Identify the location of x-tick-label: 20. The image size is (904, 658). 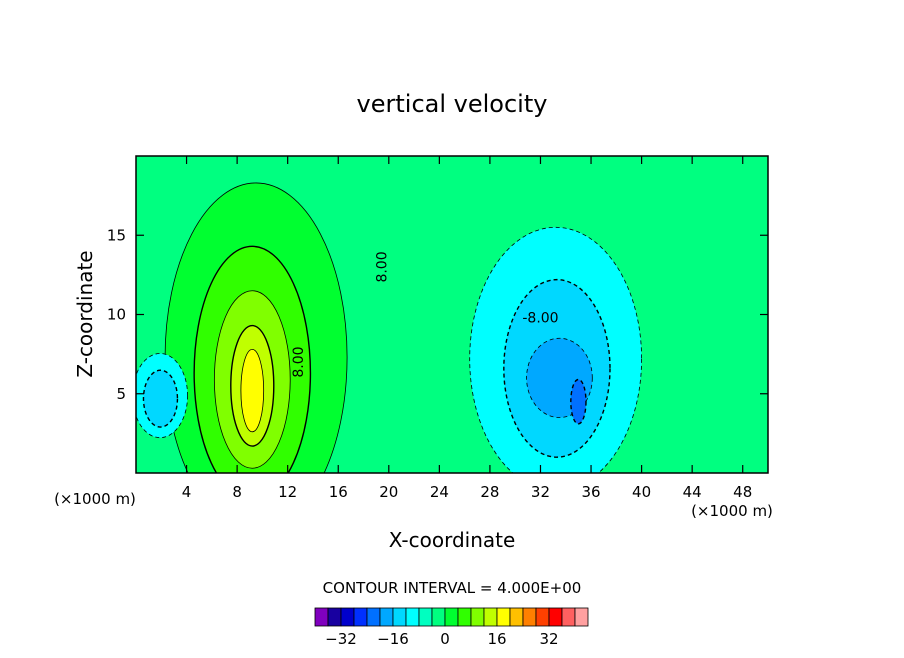
(388, 492).